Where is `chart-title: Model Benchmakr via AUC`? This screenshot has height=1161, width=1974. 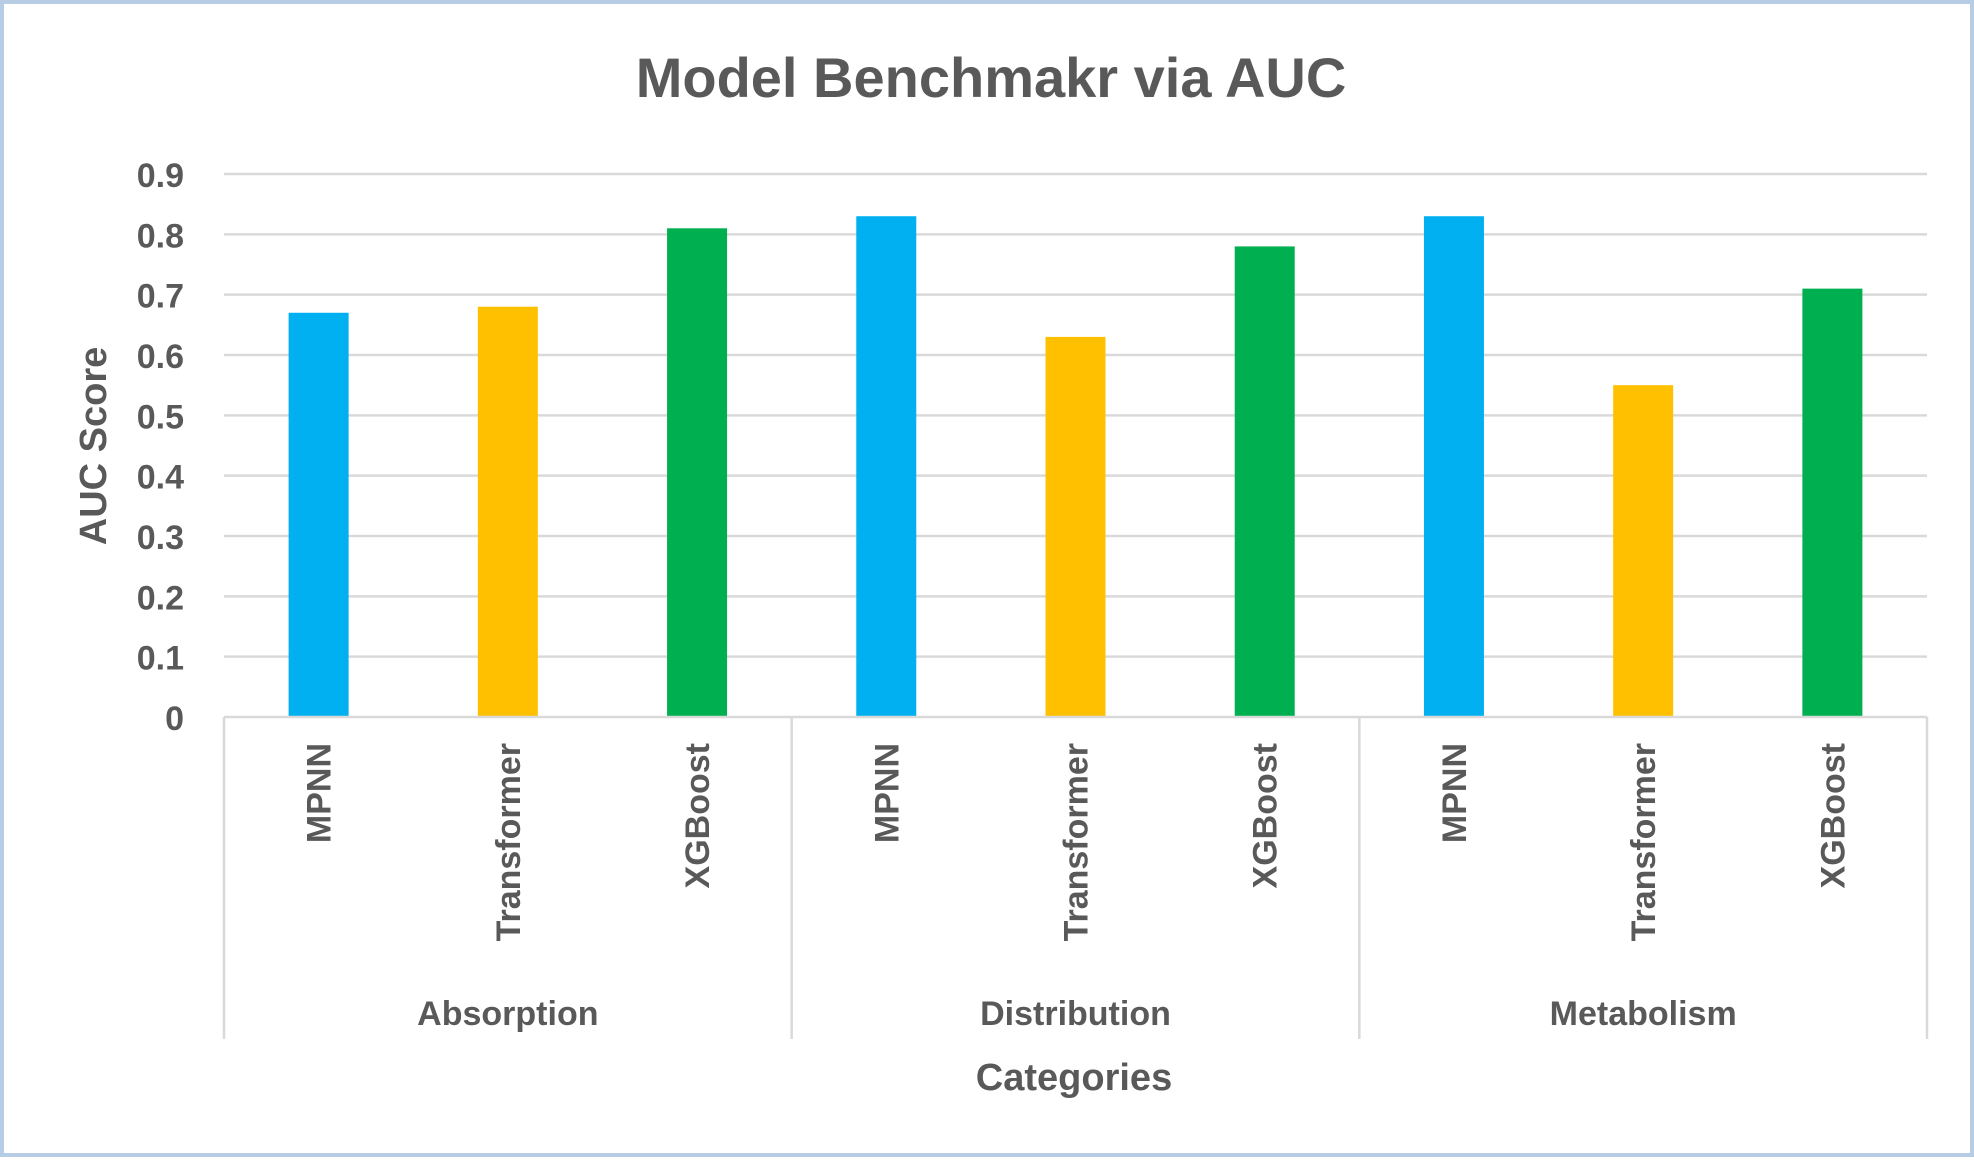 chart-title: Model Benchmakr via AUC is located at coordinates (991, 77).